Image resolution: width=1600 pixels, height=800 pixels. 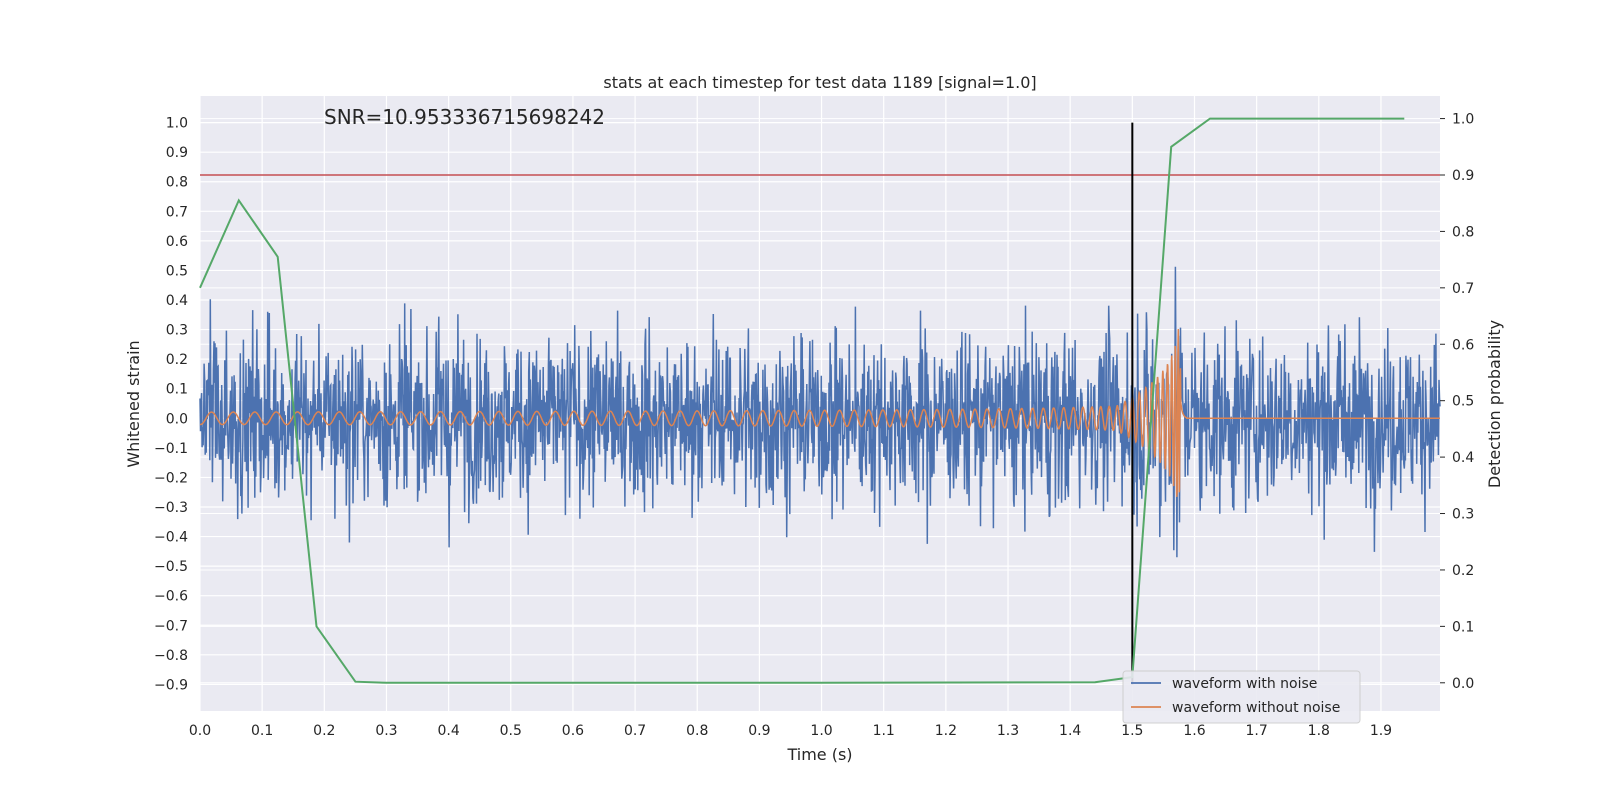 I want to click on y2-tick-label: 0.0, so click(x=1463, y=684).